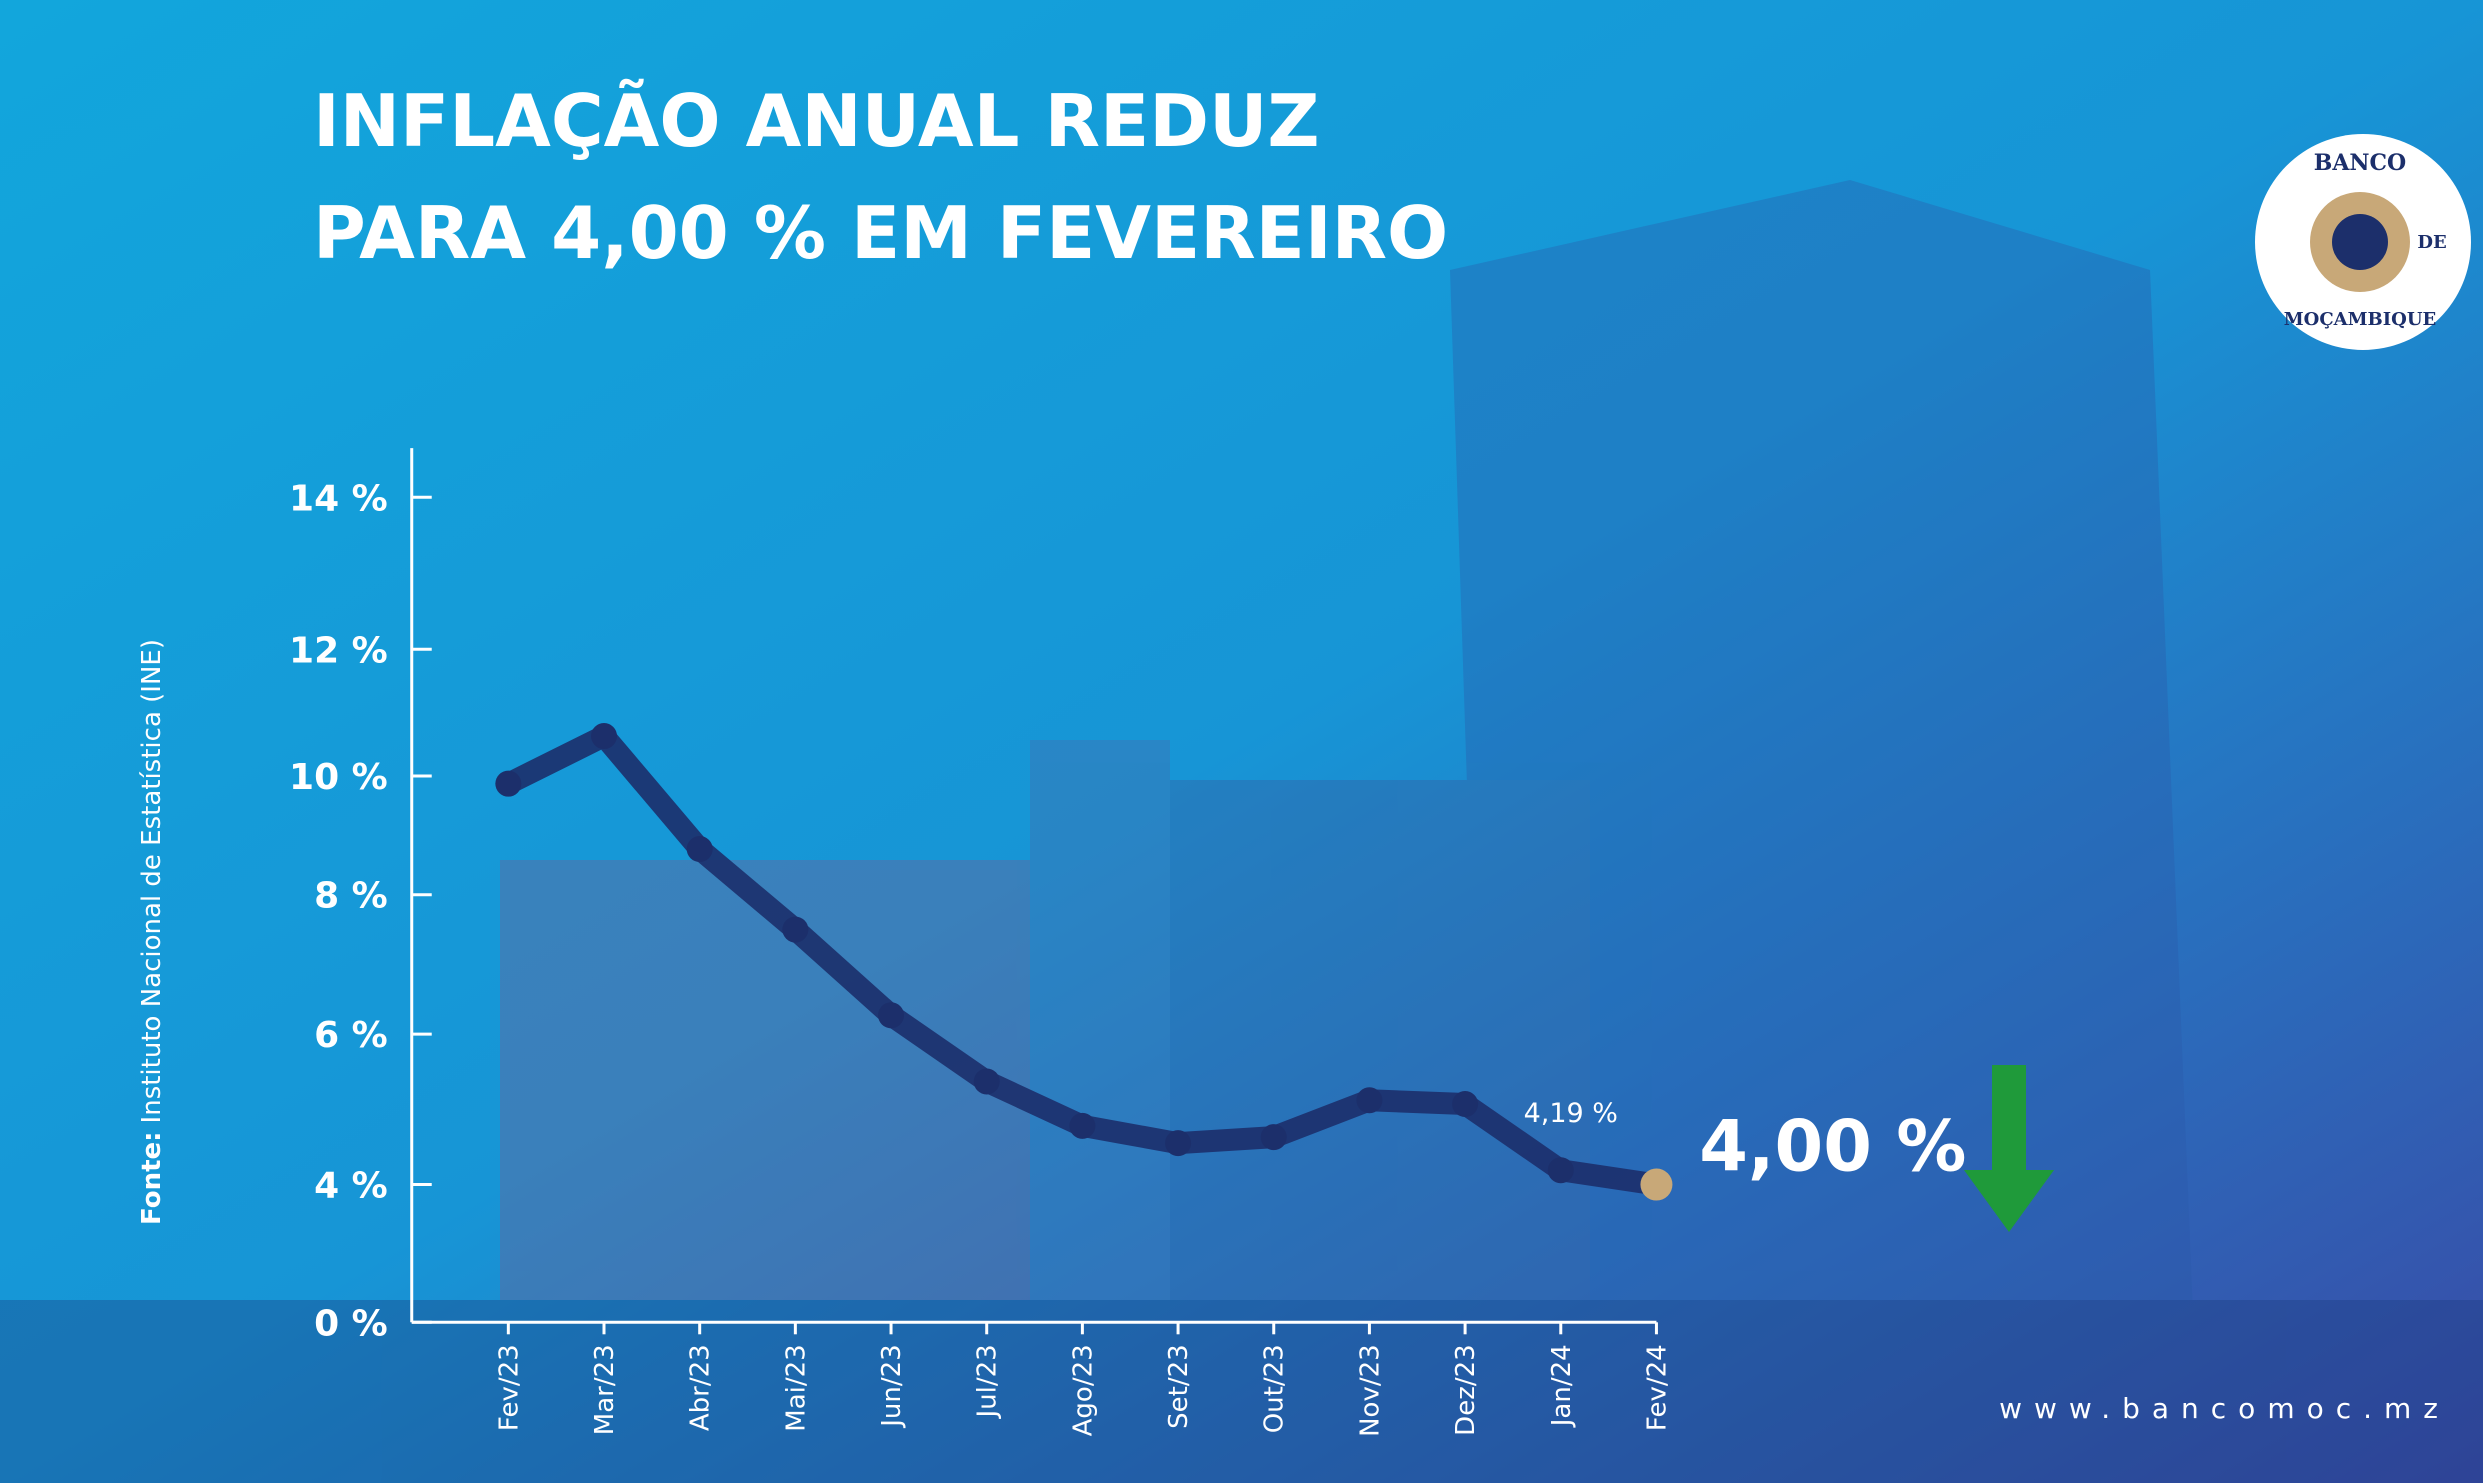 The height and width of the screenshot is (1483, 2483). I want to click on source-label: Fonte:, so click(152, 1178).